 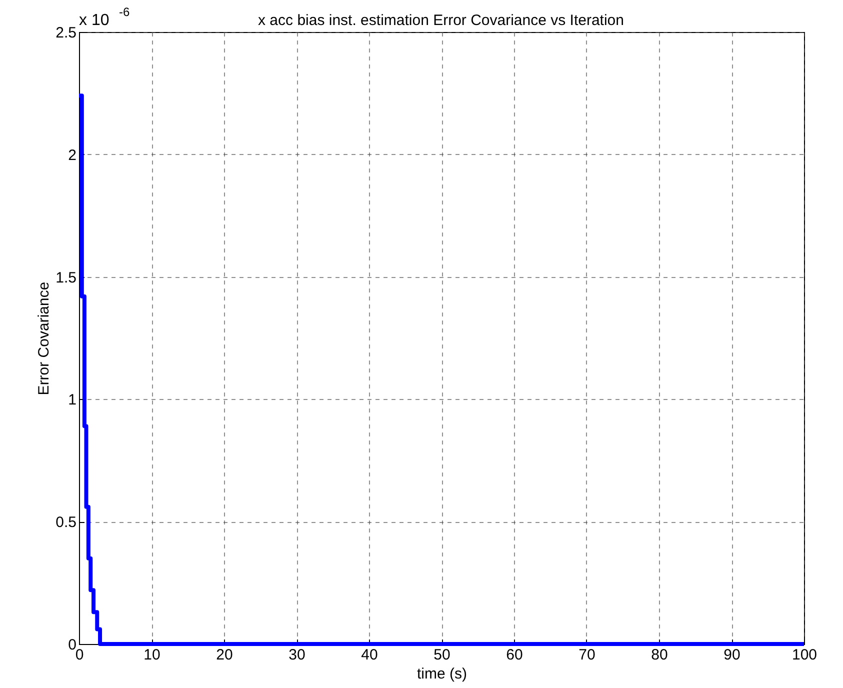 What do you see at coordinates (44, 339) in the screenshot?
I see `y-axis-title: Error Covariance` at bounding box center [44, 339].